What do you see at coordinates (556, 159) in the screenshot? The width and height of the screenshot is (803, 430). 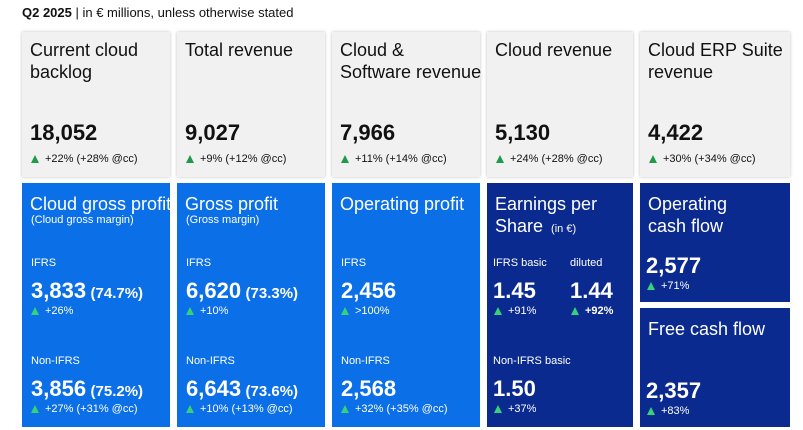 I see `change-text: +24% (+28% @cc)` at bounding box center [556, 159].